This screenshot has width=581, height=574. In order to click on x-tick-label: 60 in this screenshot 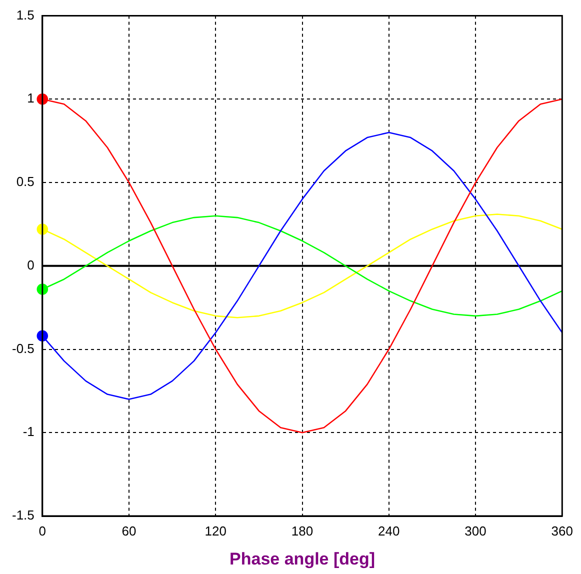, I will do `click(129, 530)`.